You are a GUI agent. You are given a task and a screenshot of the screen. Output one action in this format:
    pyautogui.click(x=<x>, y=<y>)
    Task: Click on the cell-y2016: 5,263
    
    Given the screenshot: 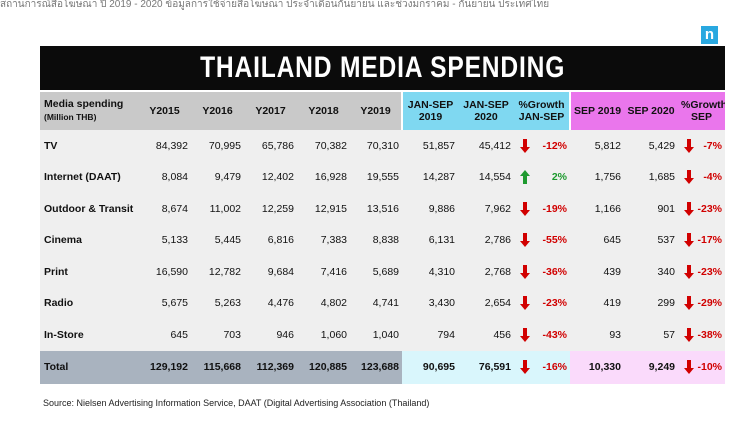 What is the action you would take?
    pyautogui.click(x=217, y=303)
    